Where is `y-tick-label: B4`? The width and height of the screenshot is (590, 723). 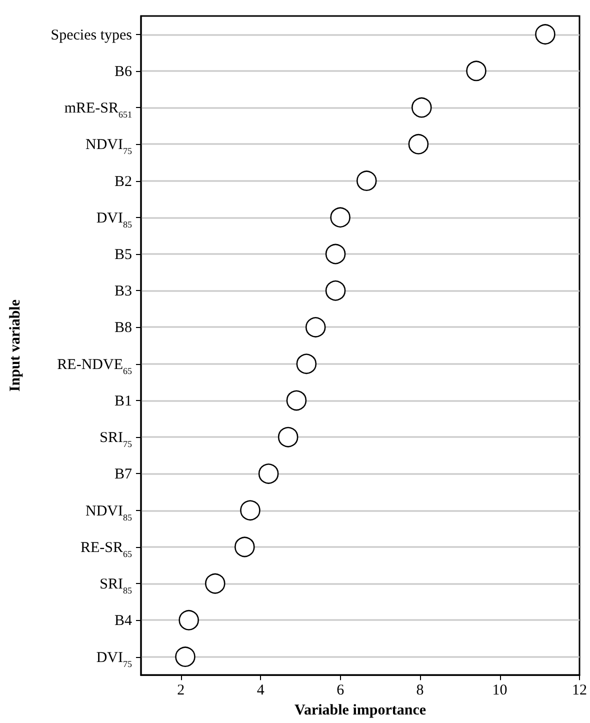 y-tick-label: B4 is located at coordinates (123, 621).